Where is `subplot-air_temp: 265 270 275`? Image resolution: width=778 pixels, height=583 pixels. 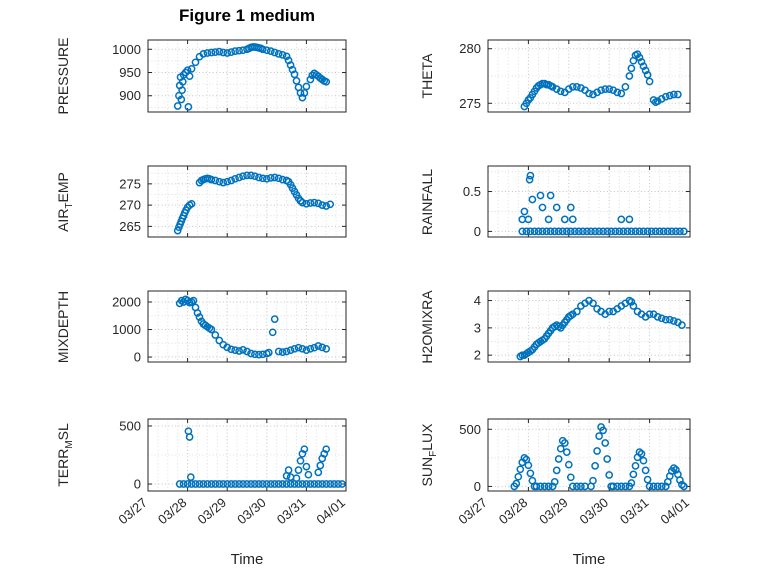 subplot-air_temp: 265 270 275 is located at coordinates (233, 201).